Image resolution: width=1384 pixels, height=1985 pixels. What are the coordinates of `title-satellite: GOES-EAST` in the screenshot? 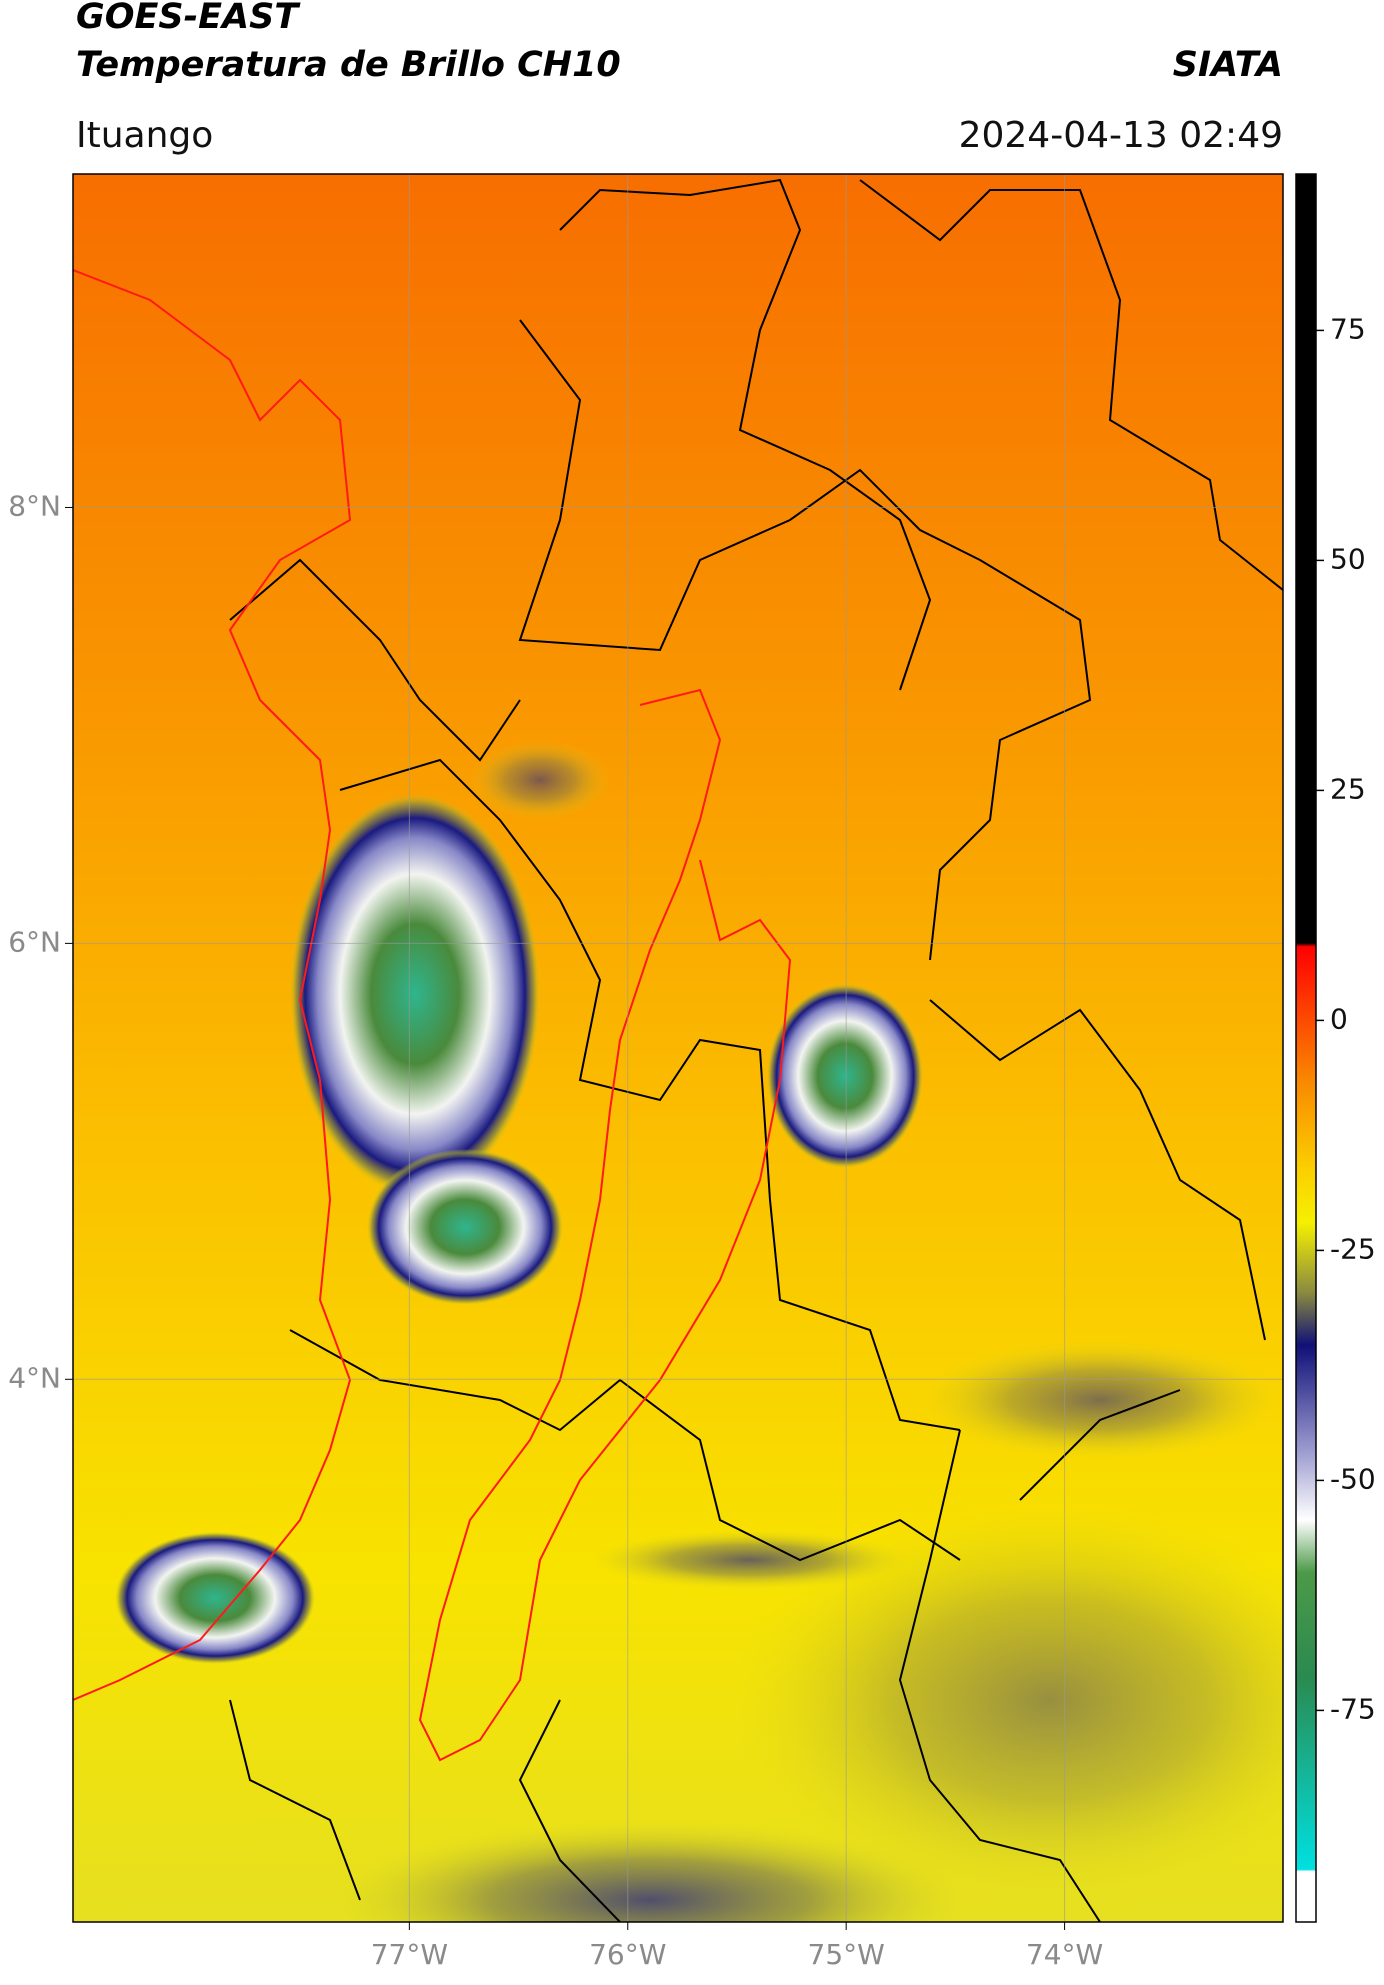 It's located at (188, 18).